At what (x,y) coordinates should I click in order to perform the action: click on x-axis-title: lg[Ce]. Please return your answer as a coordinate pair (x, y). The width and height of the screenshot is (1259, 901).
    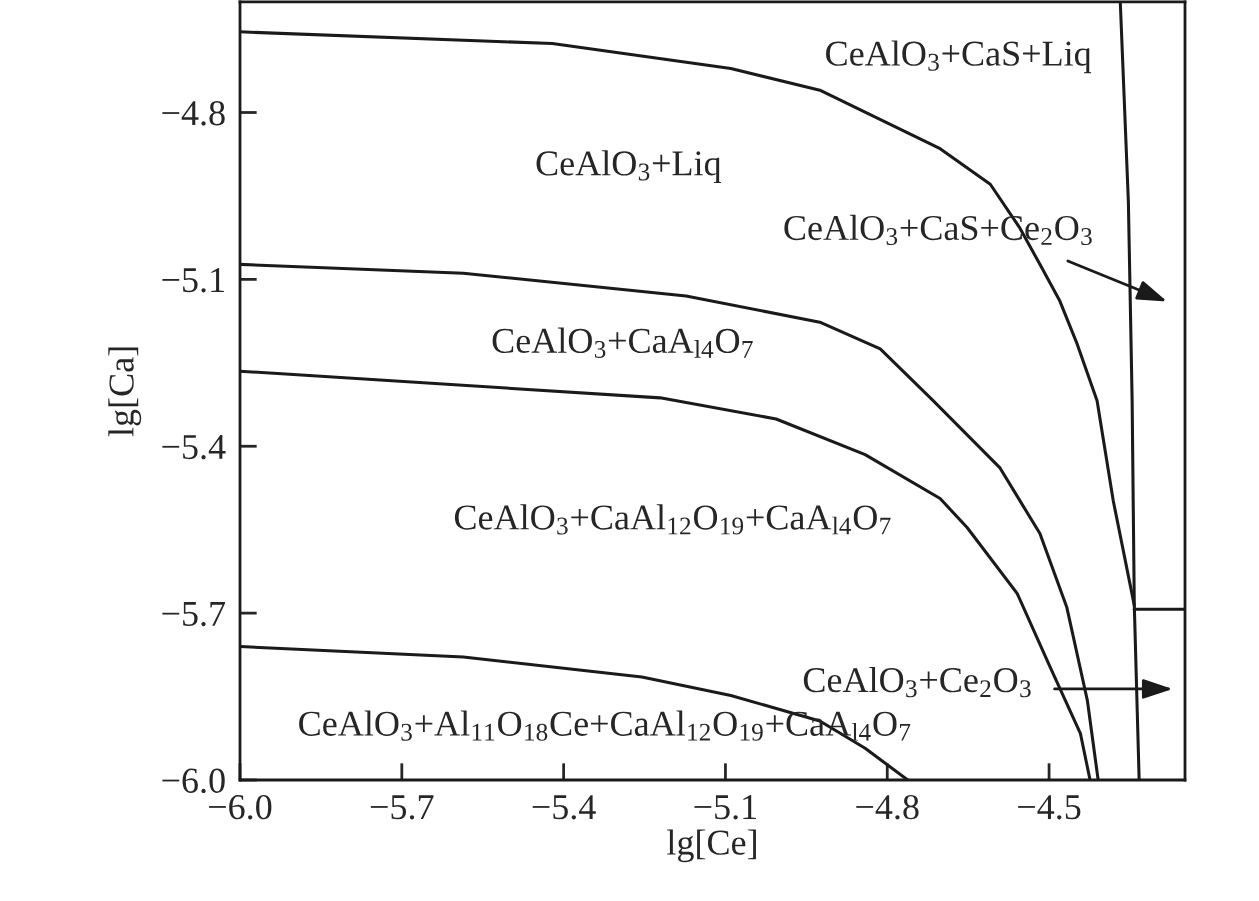
    Looking at the image, I should click on (711, 846).